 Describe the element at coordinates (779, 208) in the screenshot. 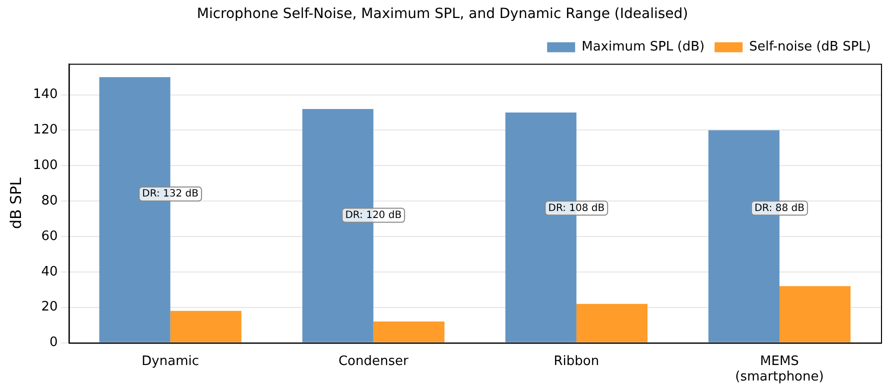

I see `annotation: DR: 88 dB` at that location.